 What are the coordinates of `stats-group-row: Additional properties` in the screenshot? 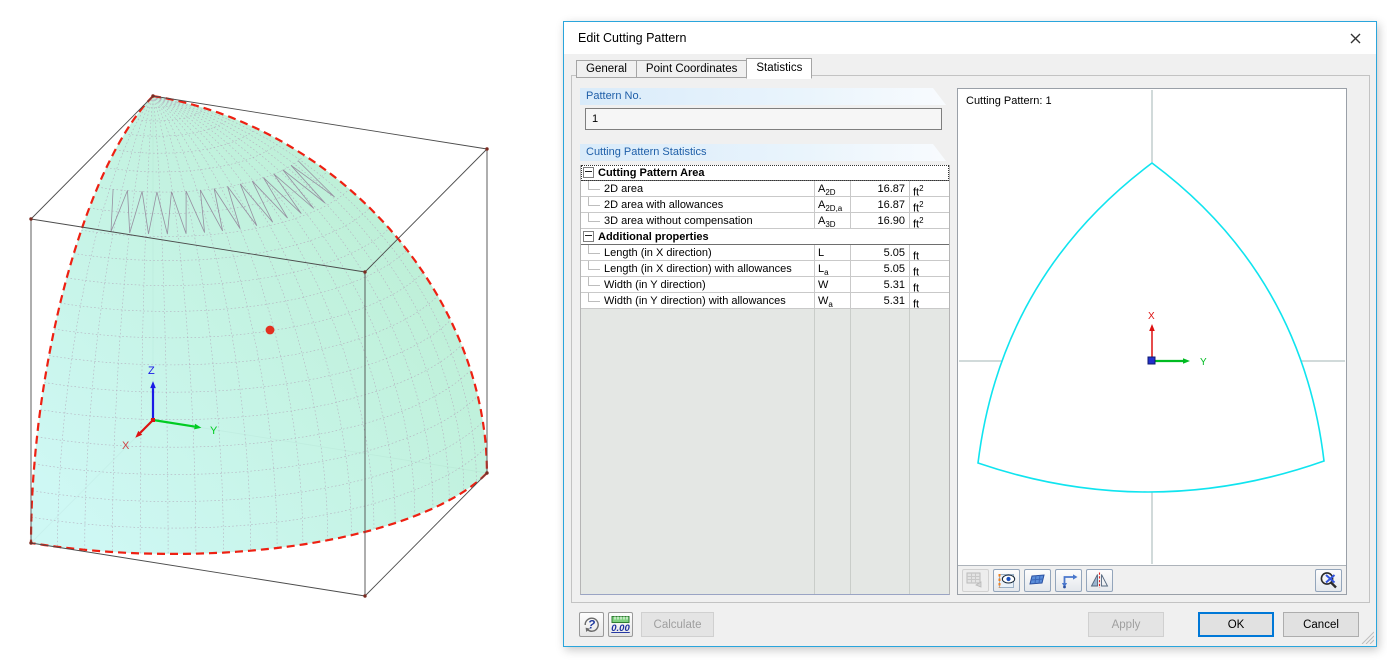 It's located at (765, 237).